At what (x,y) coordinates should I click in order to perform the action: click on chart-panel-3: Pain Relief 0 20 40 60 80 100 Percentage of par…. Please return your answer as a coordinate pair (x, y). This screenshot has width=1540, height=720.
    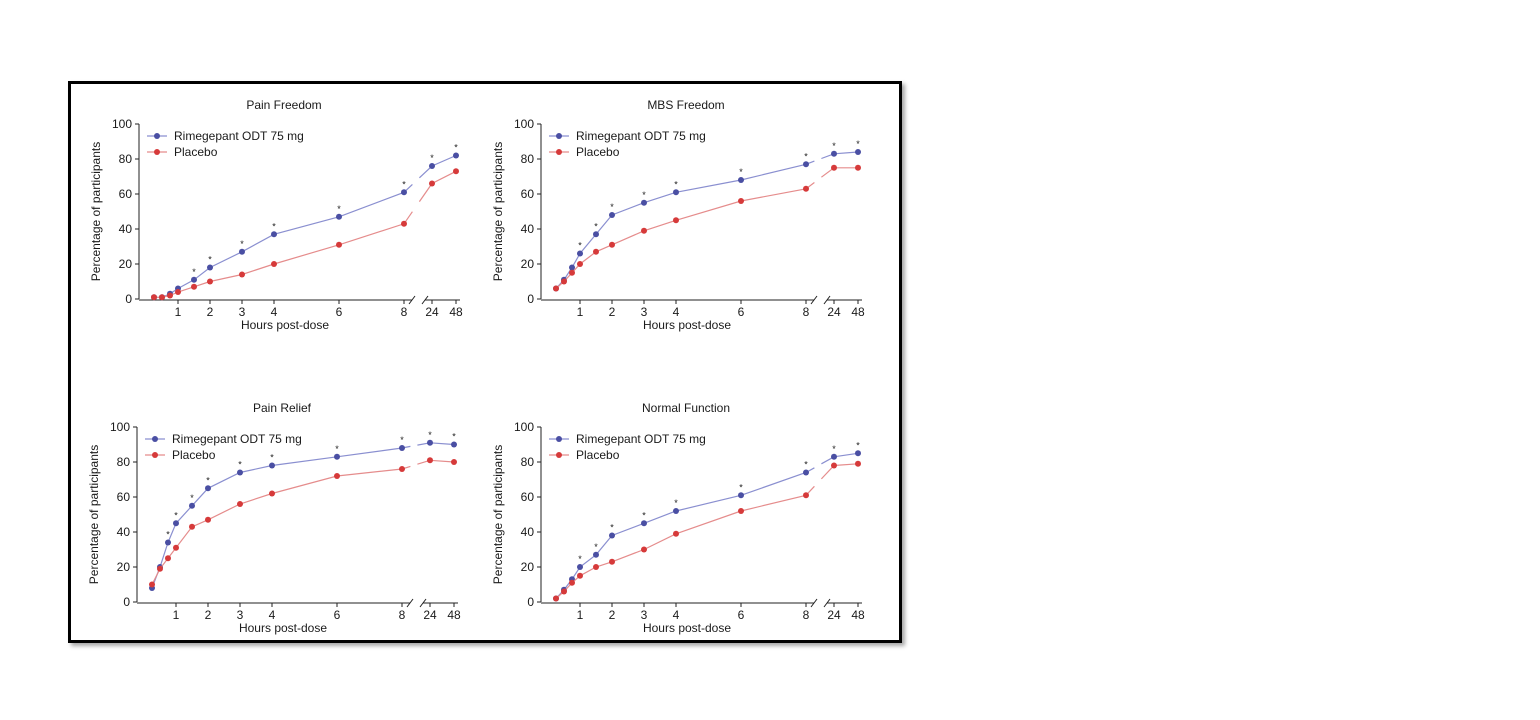
    Looking at the image, I should click on (274, 518).